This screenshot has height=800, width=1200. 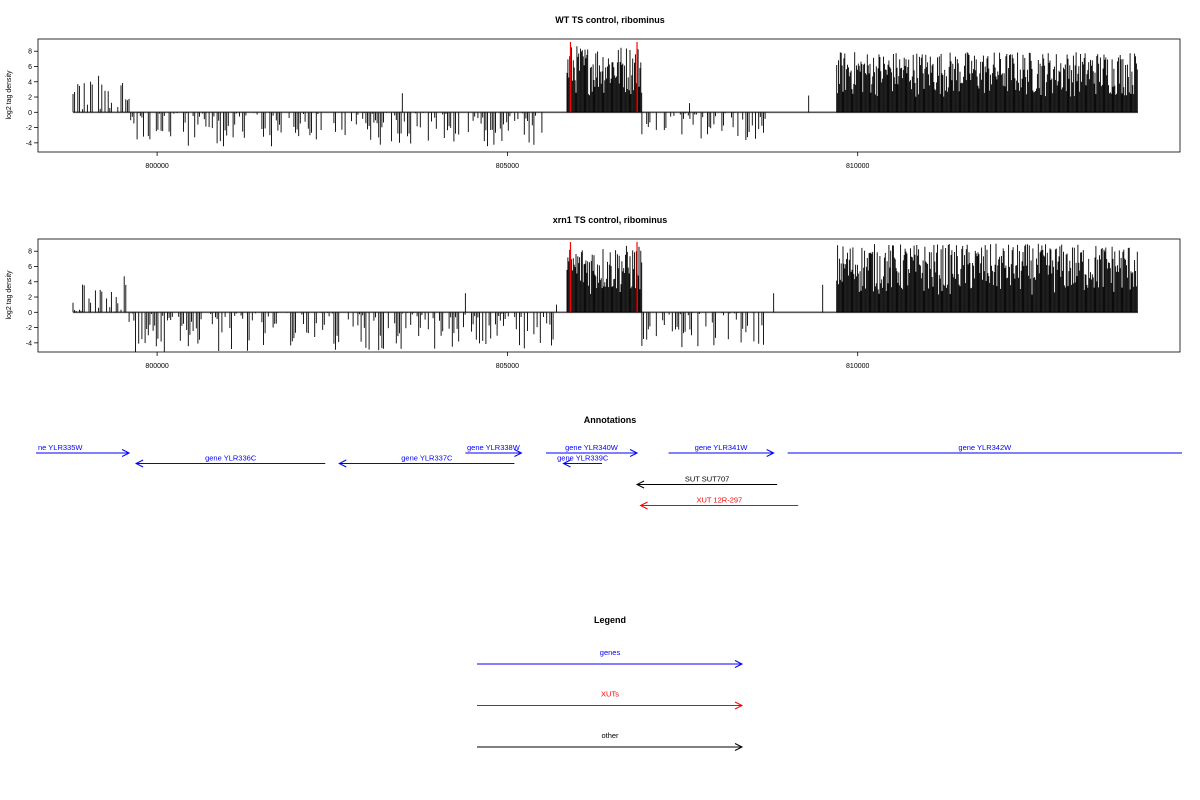 I want to click on feature-label: gene YLR340W, so click(x=592, y=447).